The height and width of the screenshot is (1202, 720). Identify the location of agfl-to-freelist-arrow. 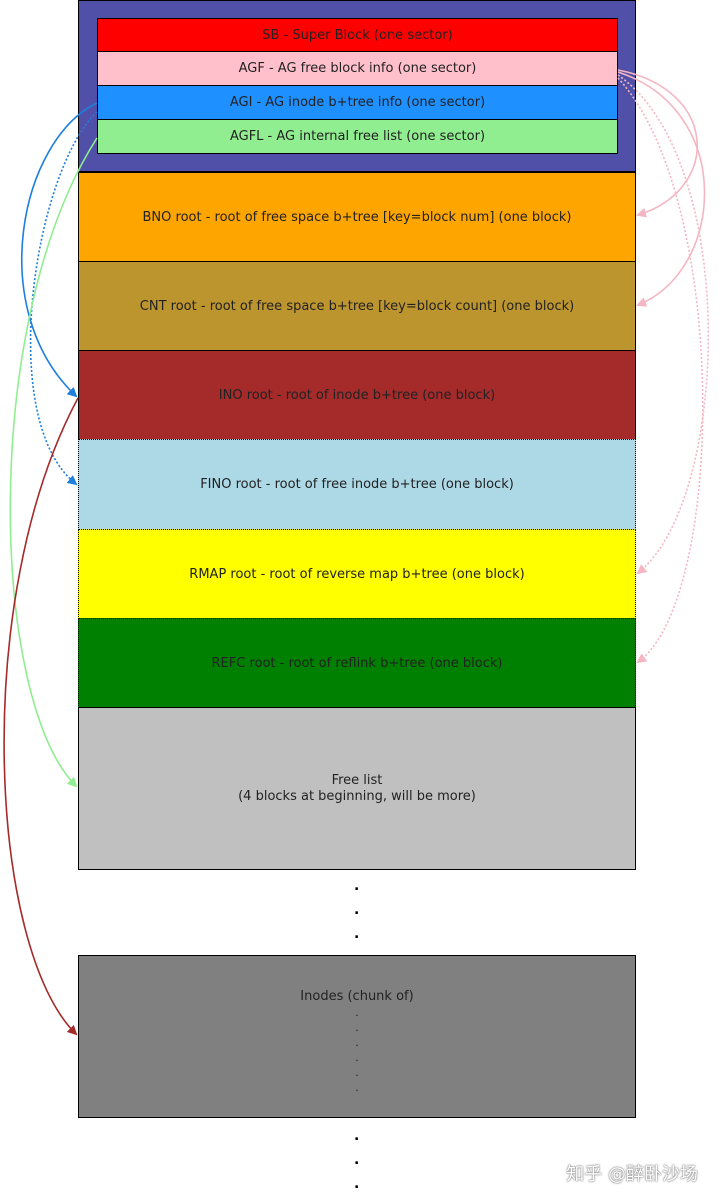
(53, 462).